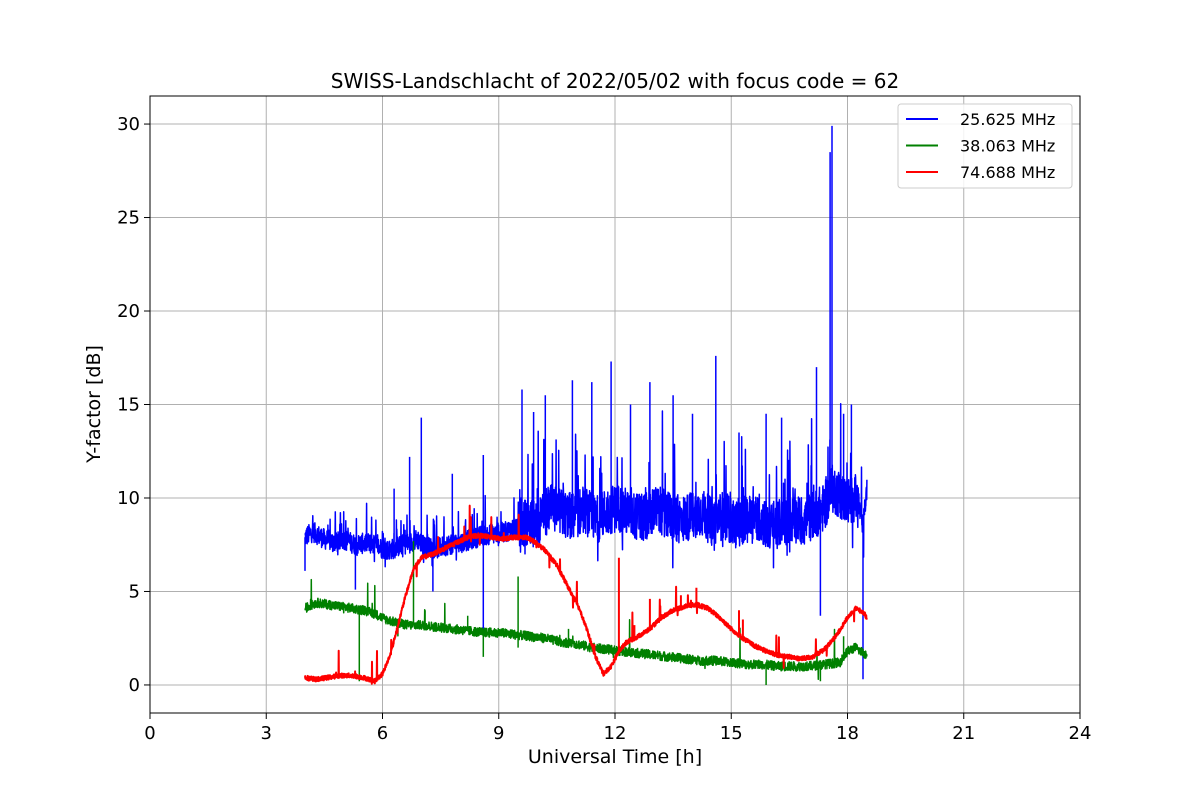 The width and height of the screenshot is (1200, 800). I want to click on y-tick-label: 25, so click(128, 218).